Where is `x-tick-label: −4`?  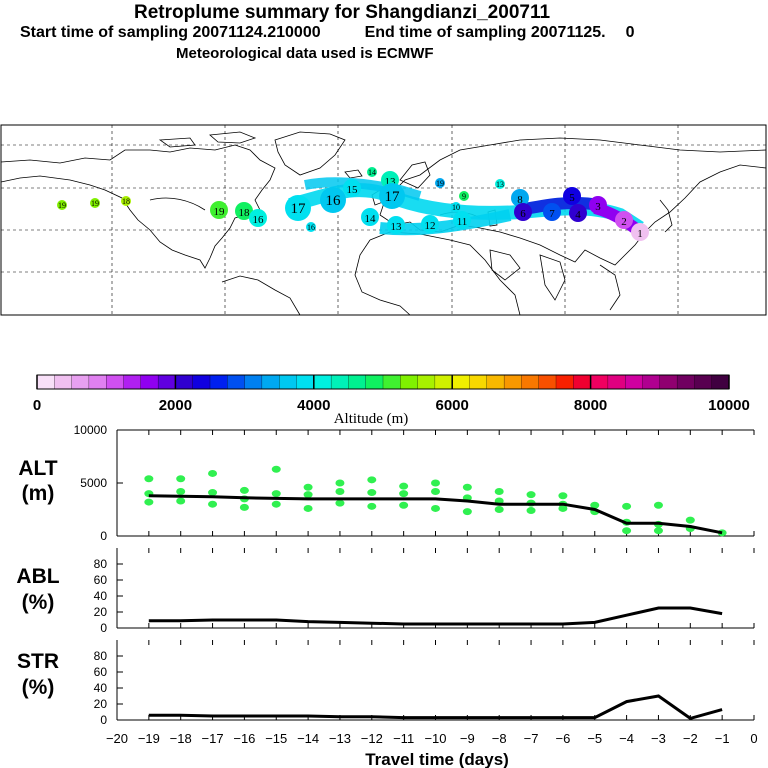 x-tick-label: −4 is located at coordinates (626, 738).